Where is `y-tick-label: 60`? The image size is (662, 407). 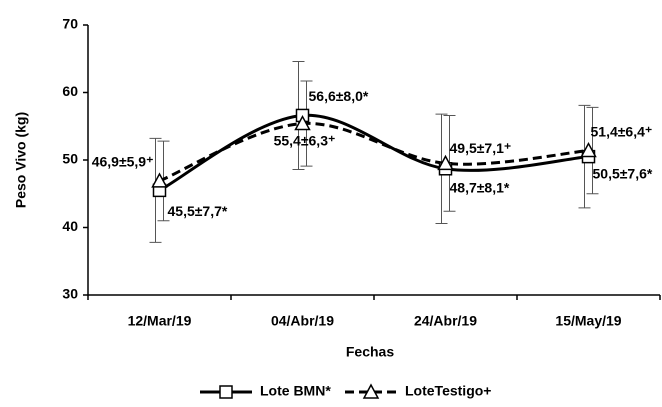
y-tick-label: 60 is located at coordinates (70, 91).